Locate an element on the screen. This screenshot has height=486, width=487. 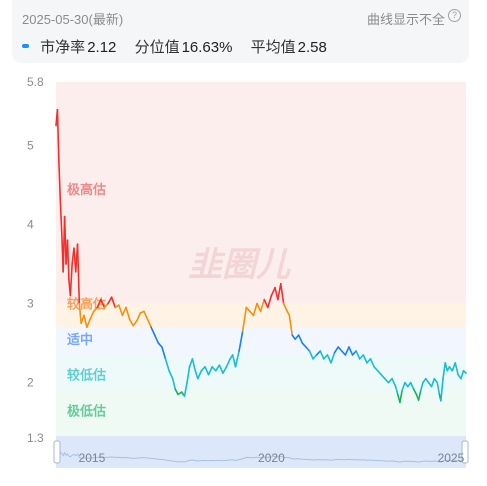
range-navigator: 2015 2020 2025 is located at coordinates (261, 452).